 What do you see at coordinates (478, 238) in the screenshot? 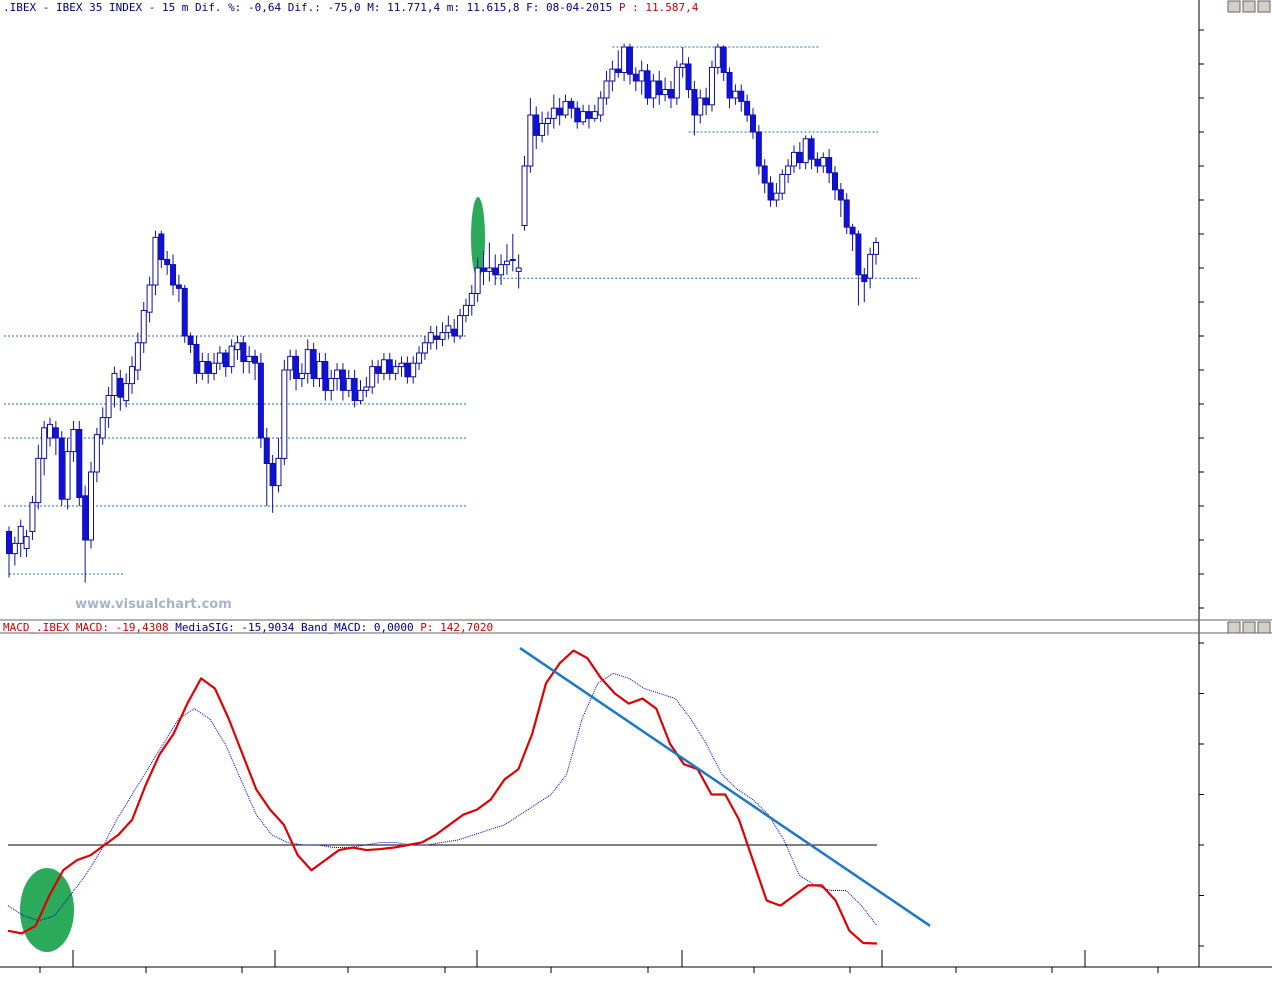
I see `gap-ellipse` at bounding box center [478, 238].